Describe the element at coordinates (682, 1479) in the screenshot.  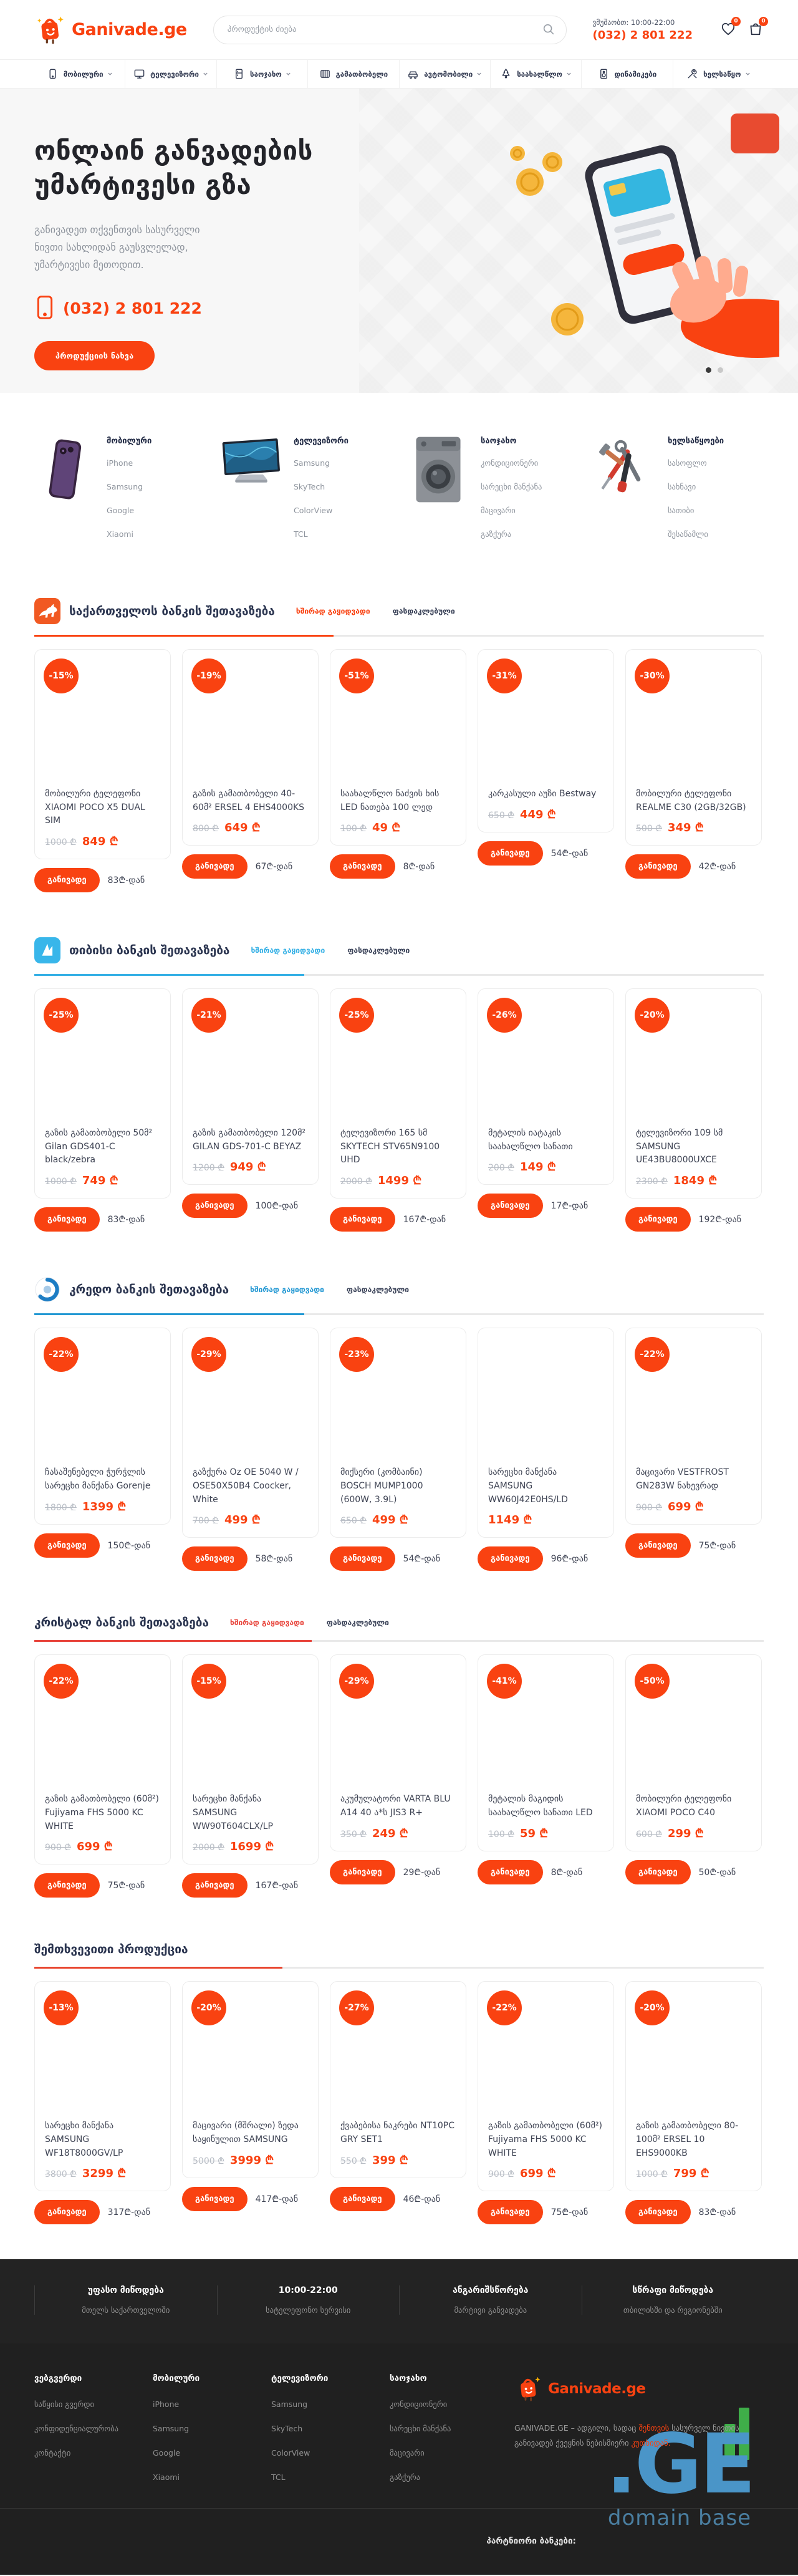
I see `product-title: მაცივარი VESTFROST GN283W ნახევრად` at that location.